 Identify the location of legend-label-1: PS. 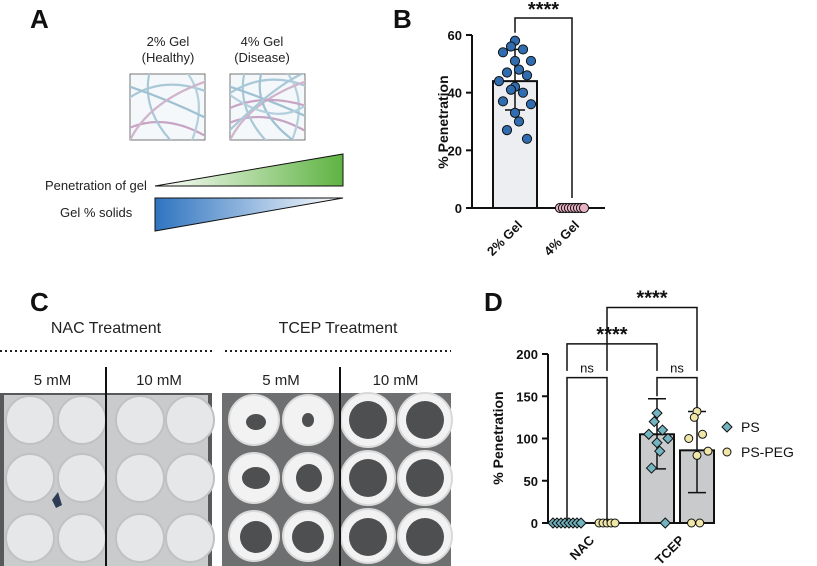
(750, 427).